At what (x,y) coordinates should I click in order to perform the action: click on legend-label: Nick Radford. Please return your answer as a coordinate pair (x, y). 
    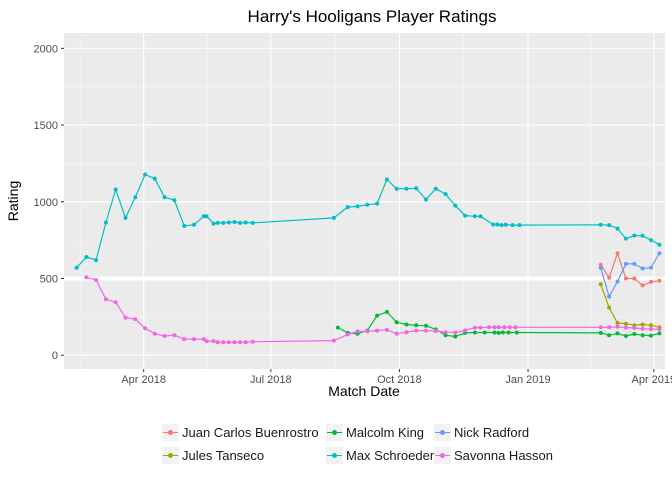
    Looking at the image, I should click on (492, 432).